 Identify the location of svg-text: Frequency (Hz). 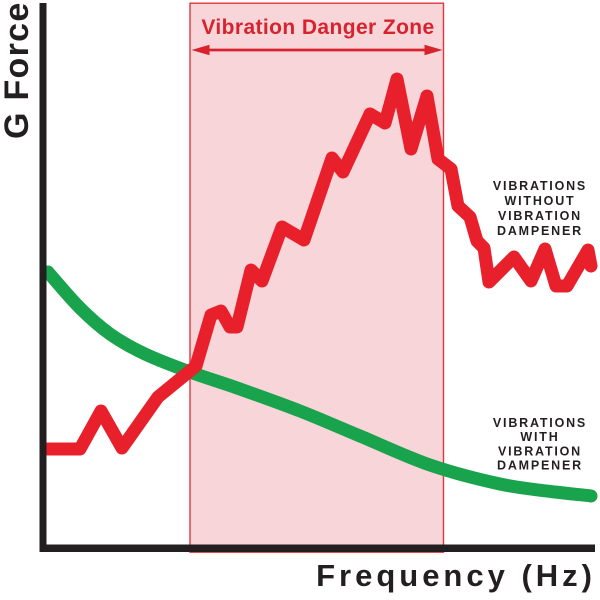
(456, 575).